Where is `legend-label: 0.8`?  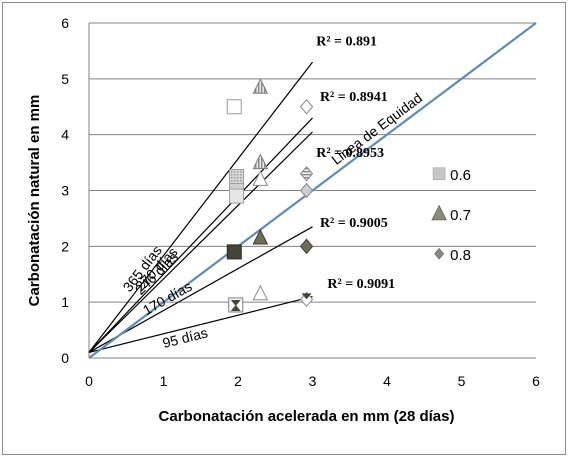
legend-label: 0.8 is located at coordinates (460, 255).